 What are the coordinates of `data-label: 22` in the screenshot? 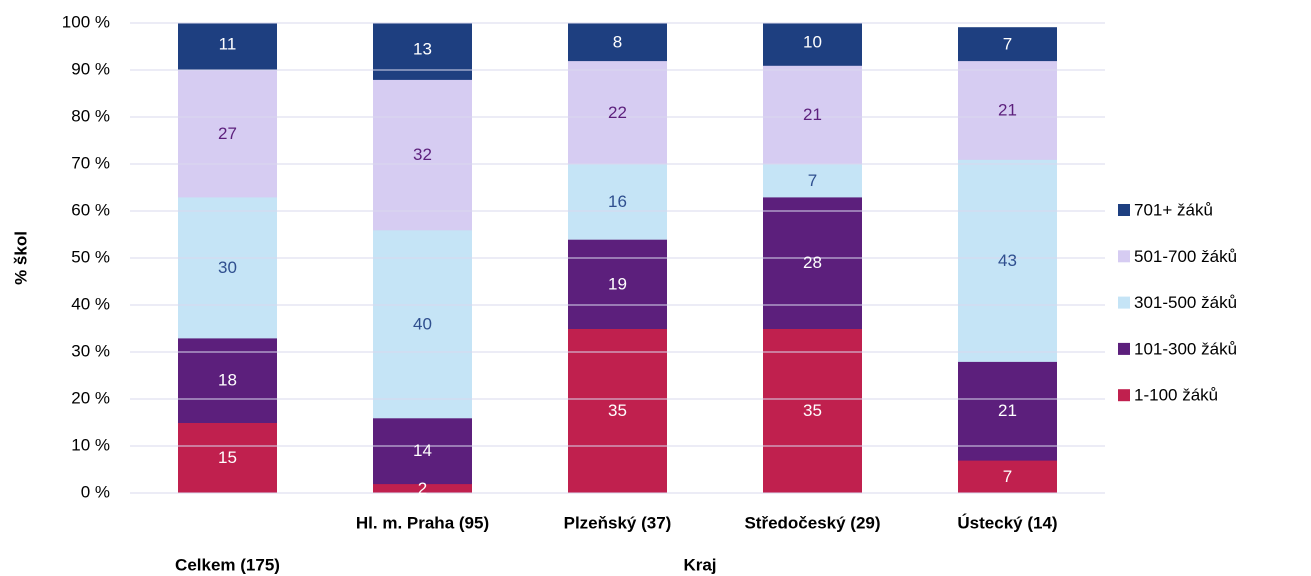 It's located at (617, 112).